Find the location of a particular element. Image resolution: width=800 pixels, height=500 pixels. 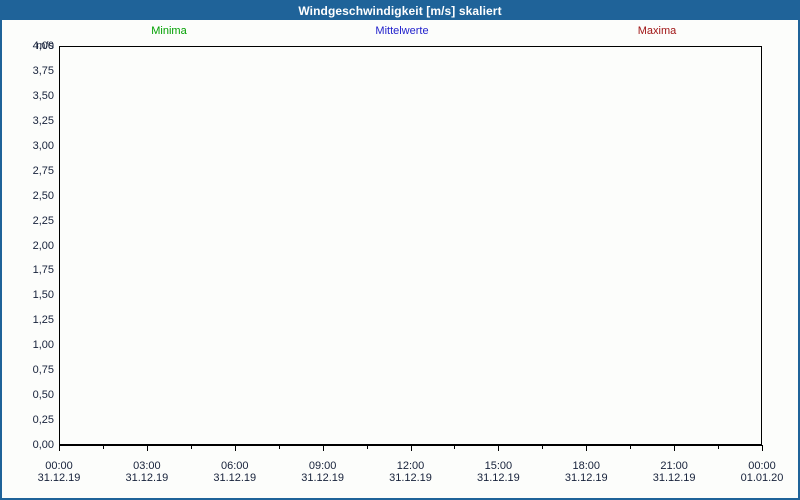

y-axis-tick-label: 4,00 is located at coordinates (43, 46).